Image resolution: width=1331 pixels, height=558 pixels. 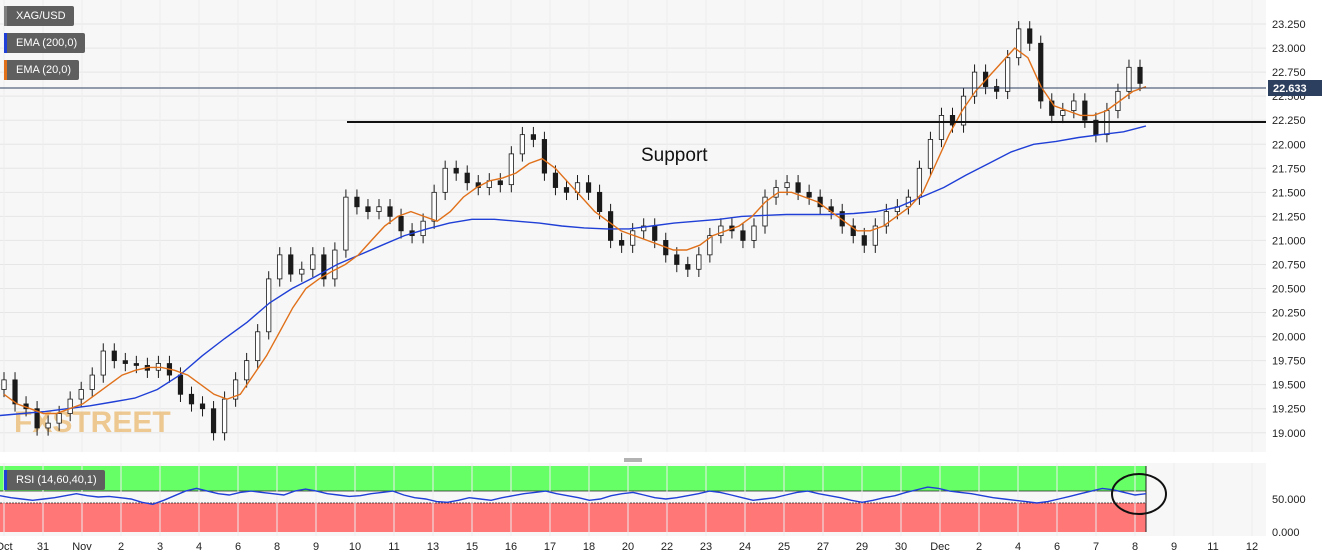 What do you see at coordinates (1252, 547) in the screenshot?
I see `x-tick: 12` at bounding box center [1252, 547].